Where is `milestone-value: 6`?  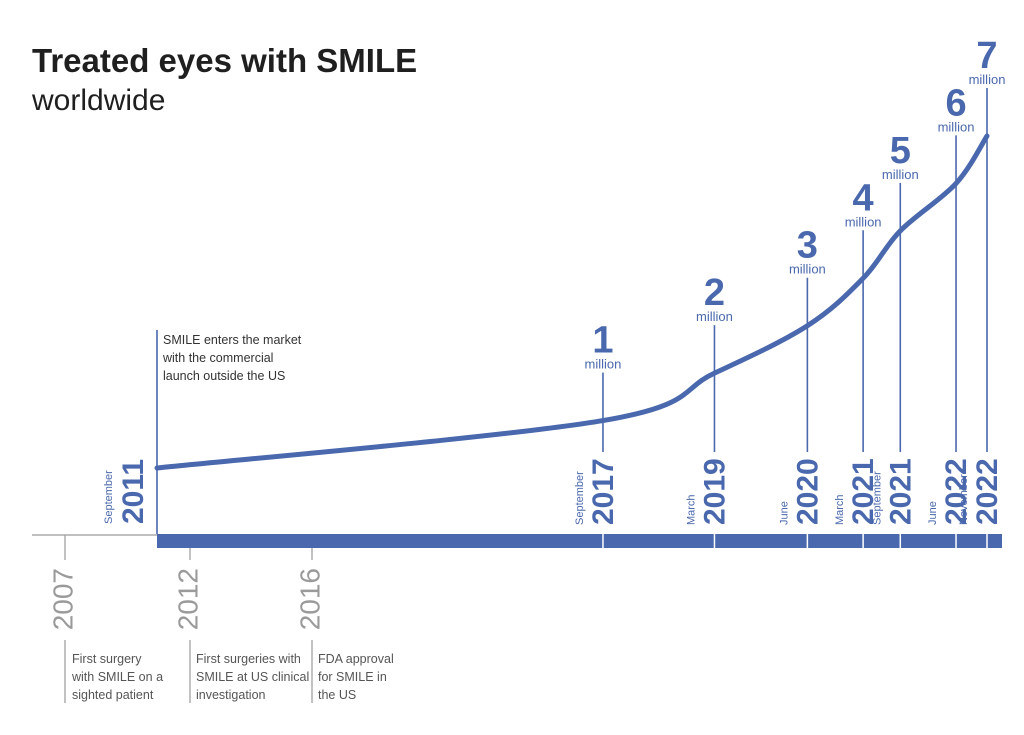 milestone-value: 6 is located at coordinates (955, 103).